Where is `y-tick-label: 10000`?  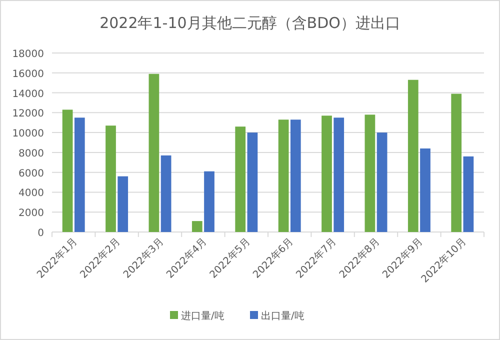 y-tick-label: 10000 is located at coordinates (28, 134).